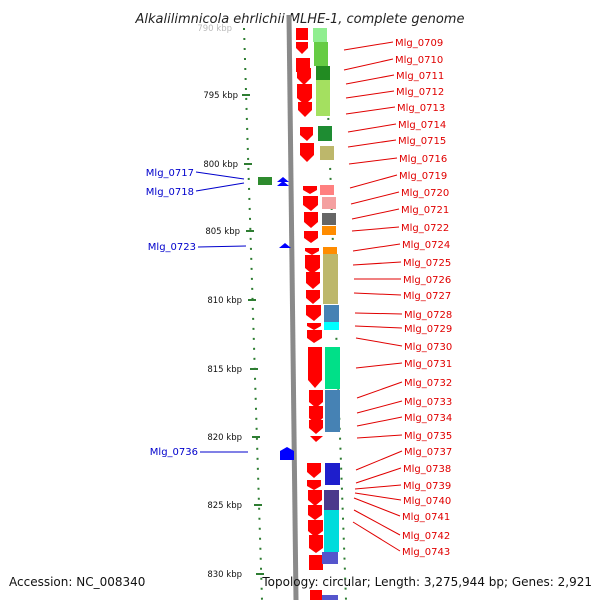 The width and height of the screenshot is (600, 600). I want to click on gene-label: Mlg_0732, so click(428, 383).